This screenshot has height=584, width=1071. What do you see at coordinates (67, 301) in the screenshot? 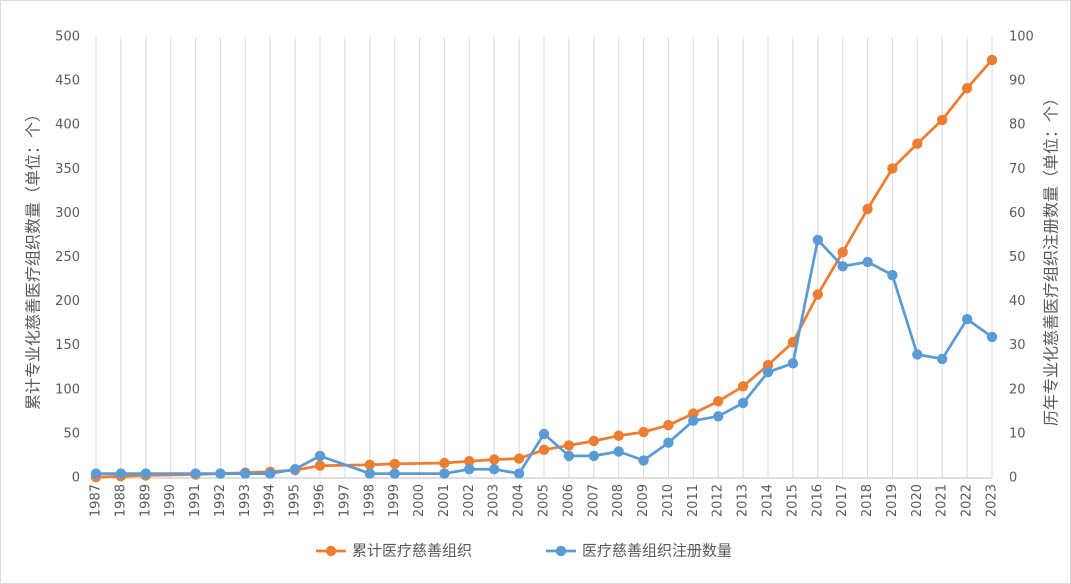
I see `y-left-tick-label: 200` at bounding box center [67, 301].